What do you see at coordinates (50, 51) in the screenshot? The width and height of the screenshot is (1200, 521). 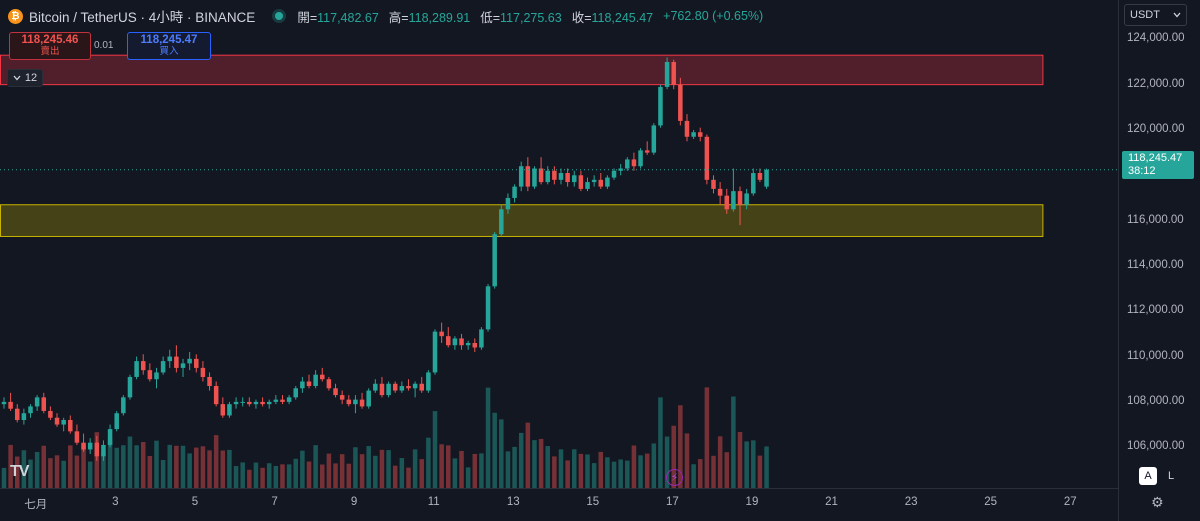 I see `sell-label: 賣出` at bounding box center [50, 51].